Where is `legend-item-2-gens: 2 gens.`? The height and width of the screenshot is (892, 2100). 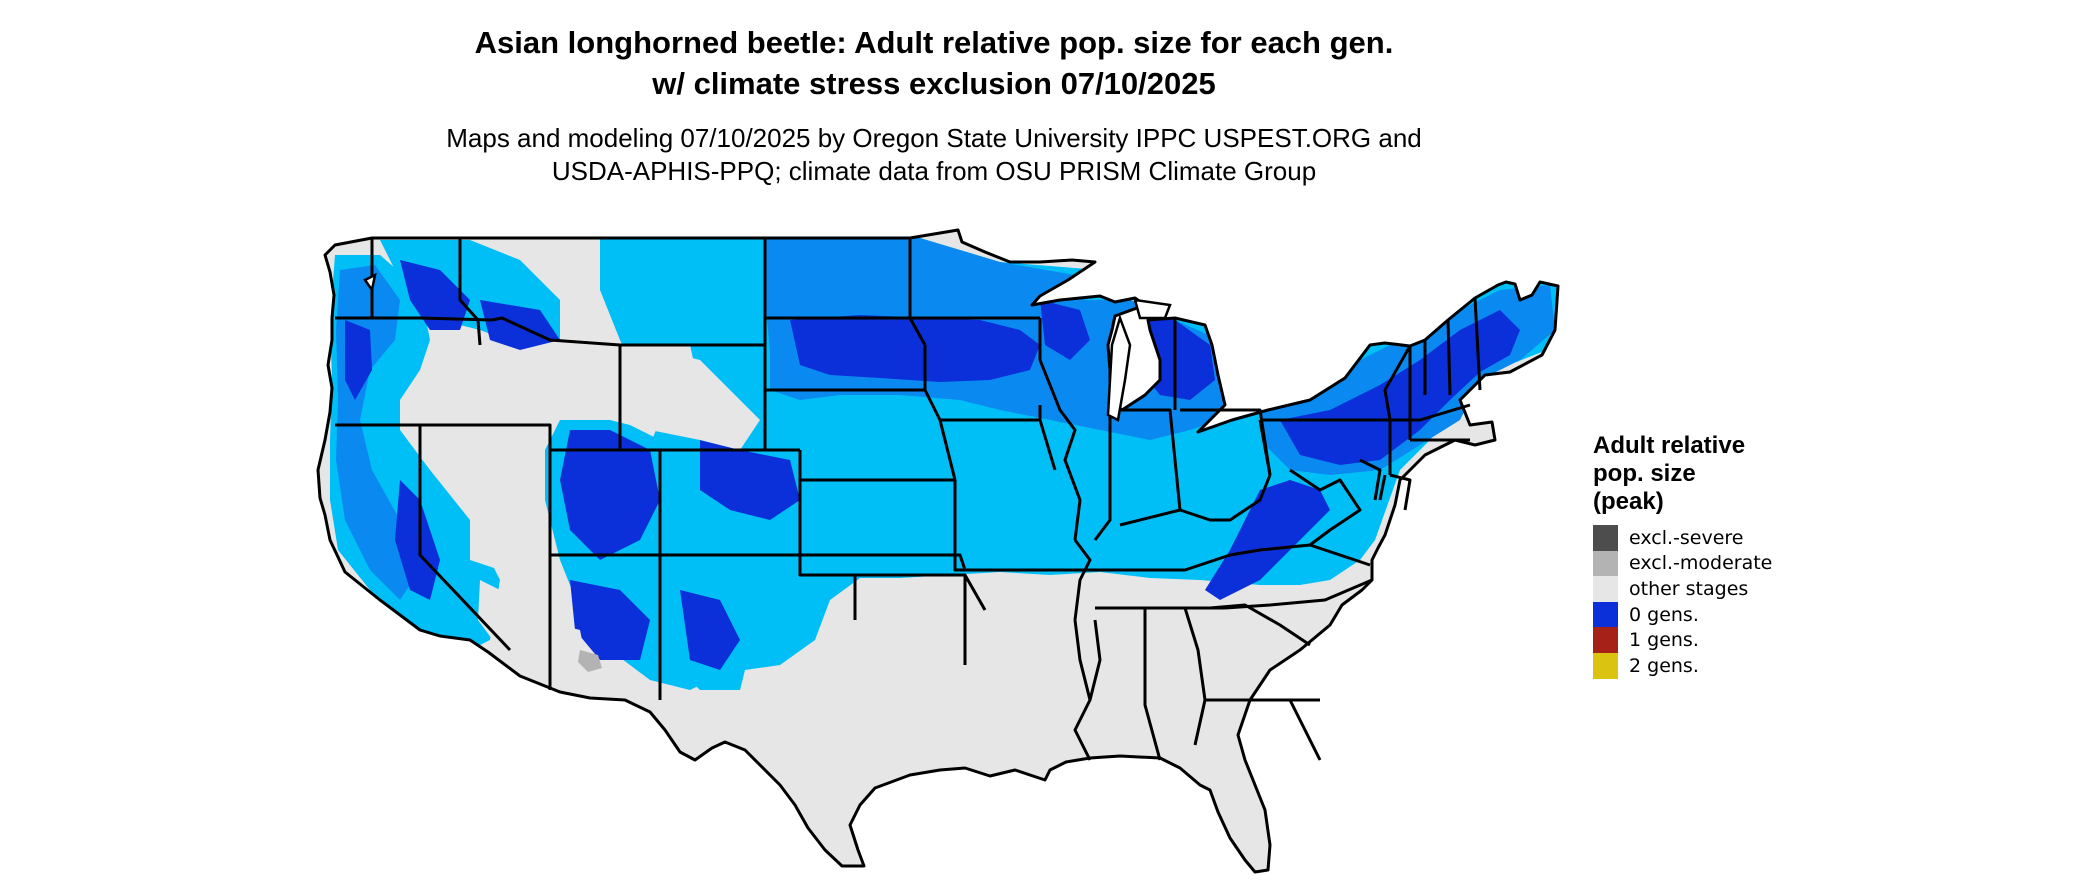 legend-item-2-gens: 2 gens. is located at coordinates (1682, 665).